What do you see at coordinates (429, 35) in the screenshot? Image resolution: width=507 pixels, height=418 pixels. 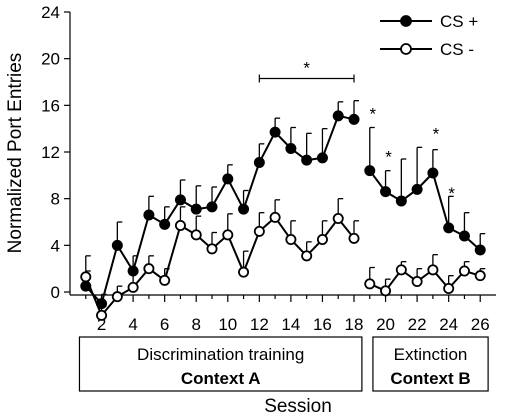 I see `legend: CS + CS -` at bounding box center [429, 35].